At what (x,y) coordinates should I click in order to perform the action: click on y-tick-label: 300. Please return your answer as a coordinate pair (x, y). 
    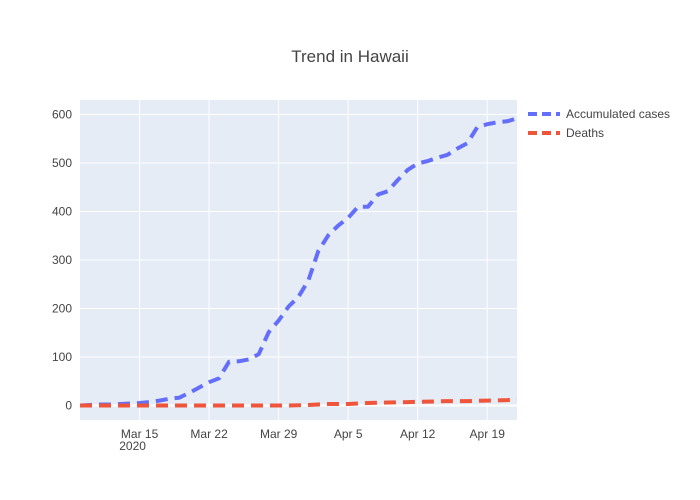
    Looking at the image, I should click on (62, 260).